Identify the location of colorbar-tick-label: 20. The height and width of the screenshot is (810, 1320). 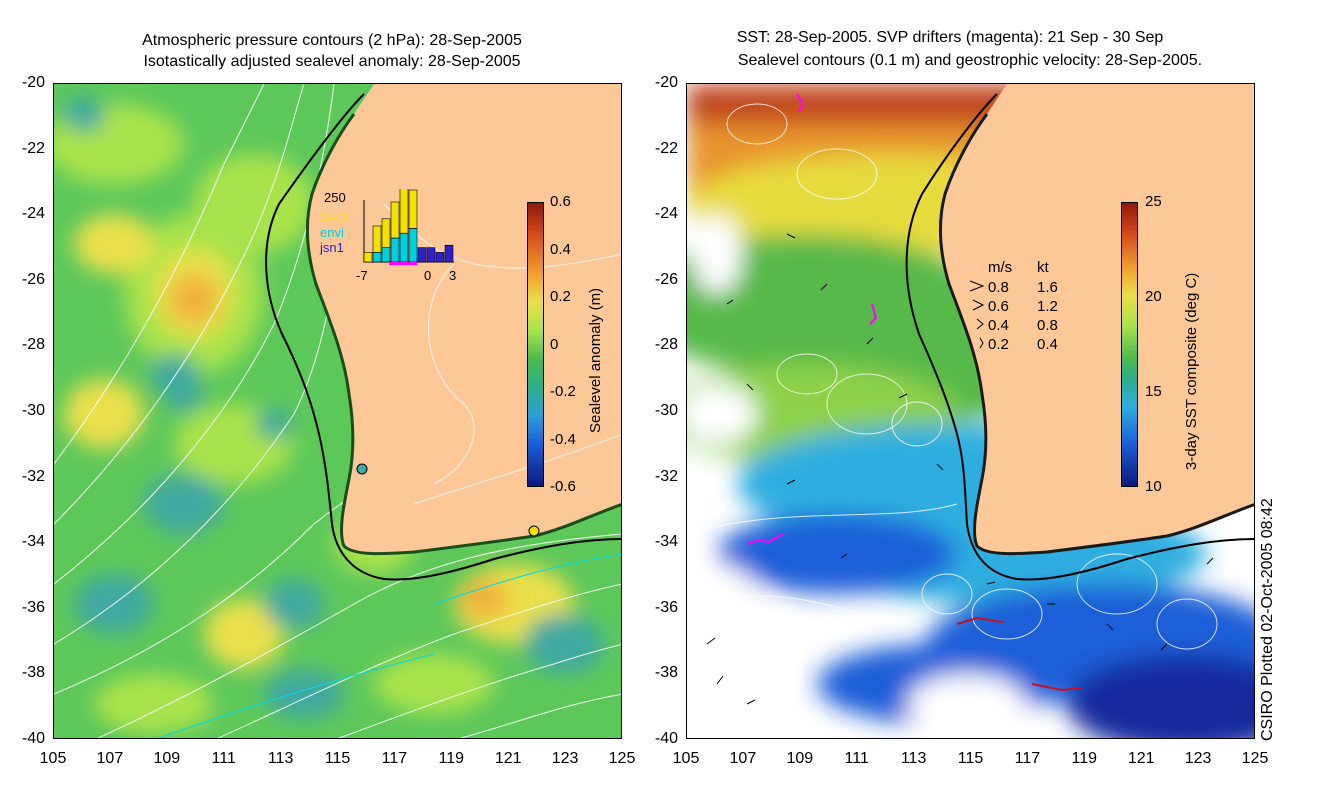
(1153, 296).